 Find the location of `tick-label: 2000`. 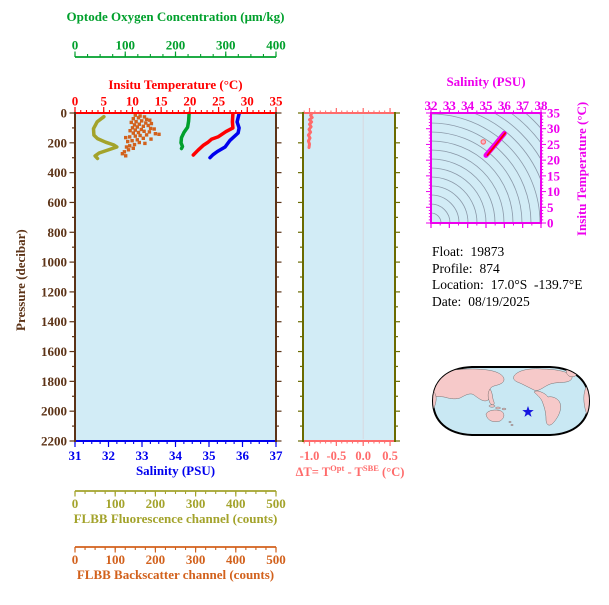

tick-label: 2000 is located at coordinates (54, 411).